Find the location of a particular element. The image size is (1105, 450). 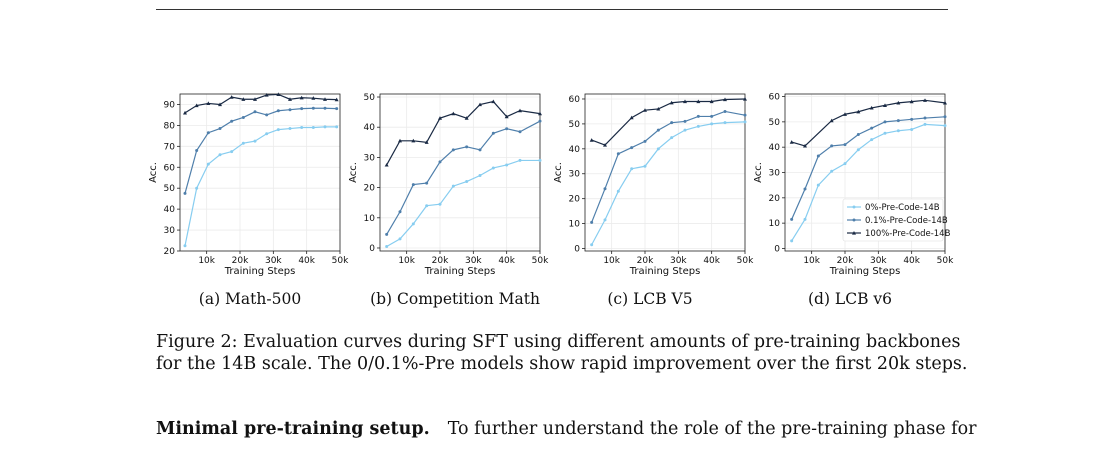

y-tick-label: 50 is located at coordinates (775, 123).